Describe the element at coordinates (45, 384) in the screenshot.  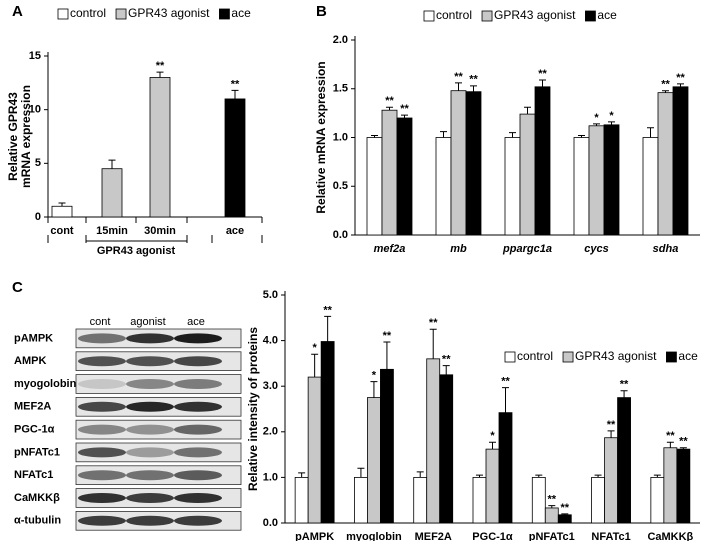
I see `blot-row-label: myogolobin` at that location.